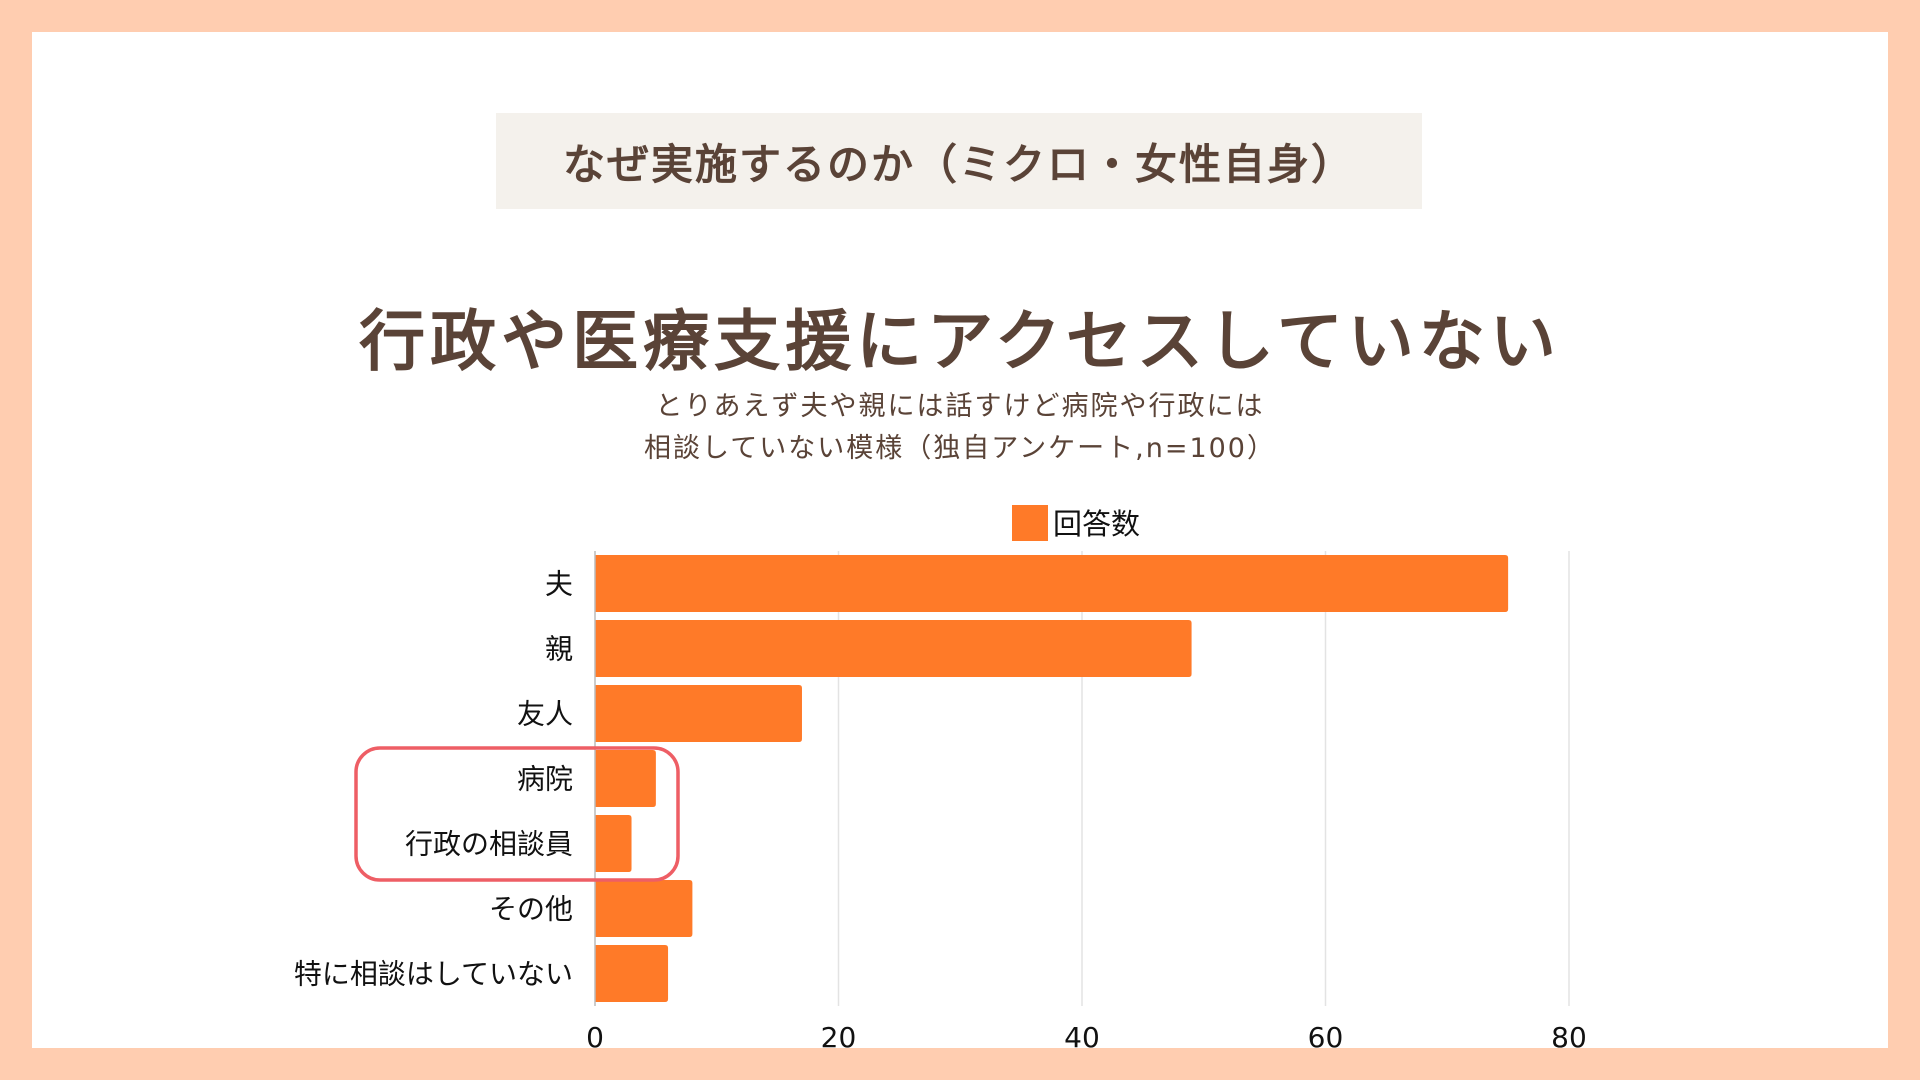  Describe the element at coordinates (958, 164) in the screenshot. I see `section-title: なぜ実施するのか（ミクロ・女性自身）` at that location.